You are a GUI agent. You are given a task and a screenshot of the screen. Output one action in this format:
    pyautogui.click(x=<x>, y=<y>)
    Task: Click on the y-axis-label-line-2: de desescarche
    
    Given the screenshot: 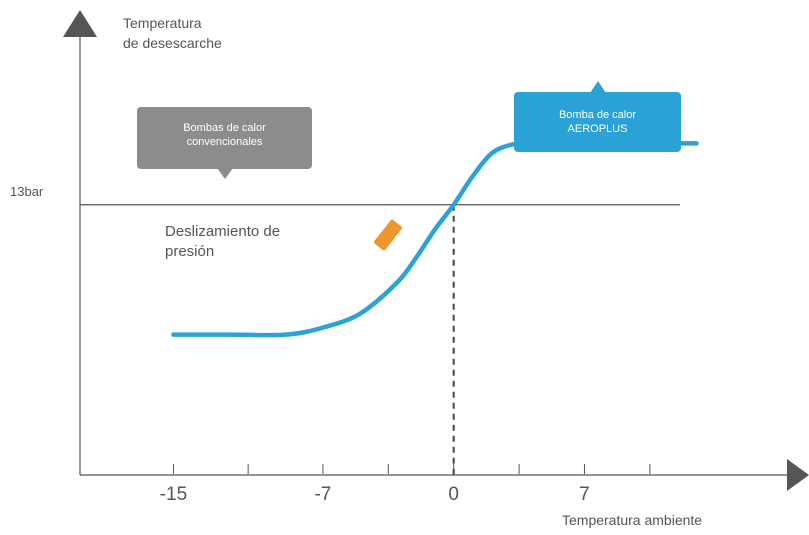 What is the action you would take?
    pyautogui.click(x=172, y=43)
    